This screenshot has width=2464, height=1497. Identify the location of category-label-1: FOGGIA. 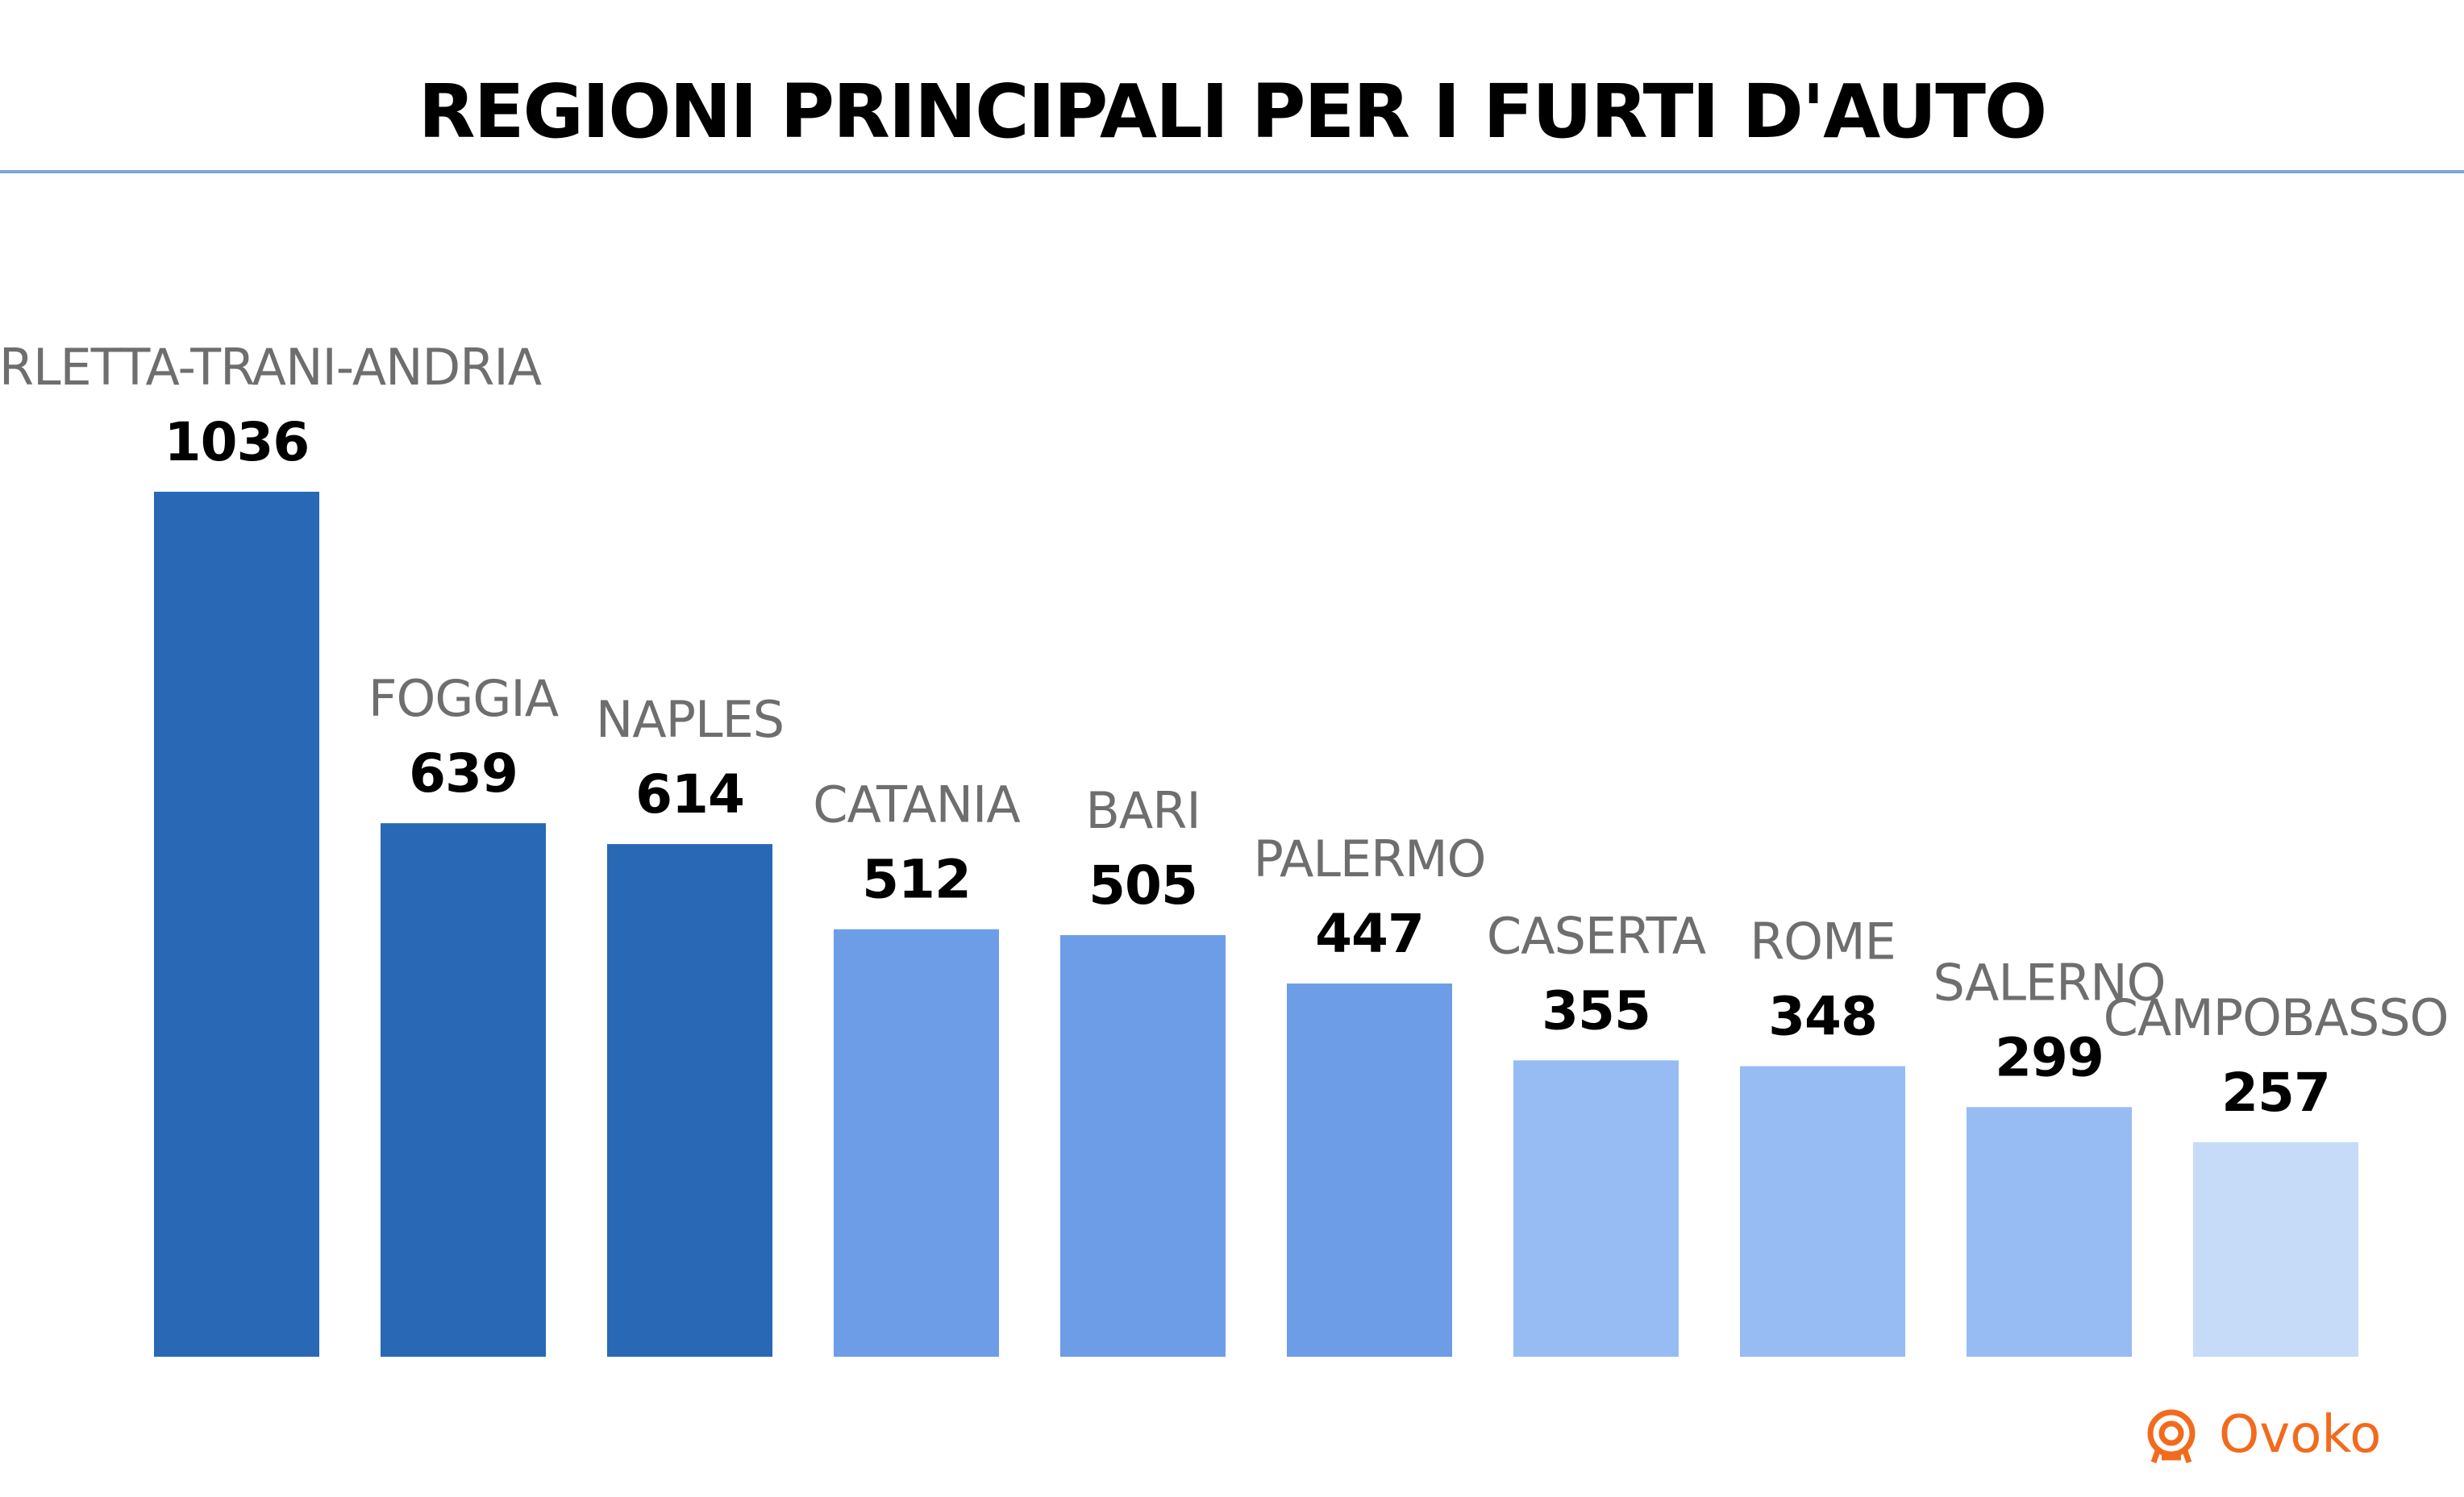
(463, 698).